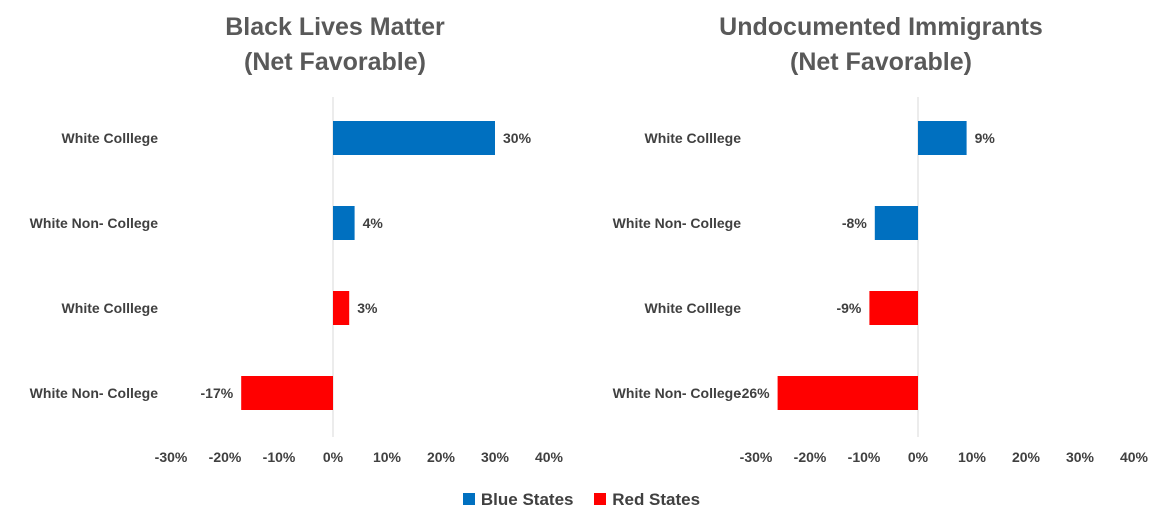 The height and width of the screenshot is (520, 1163). I want to click on x-tick-label-right: 10%, so click(972, 457).